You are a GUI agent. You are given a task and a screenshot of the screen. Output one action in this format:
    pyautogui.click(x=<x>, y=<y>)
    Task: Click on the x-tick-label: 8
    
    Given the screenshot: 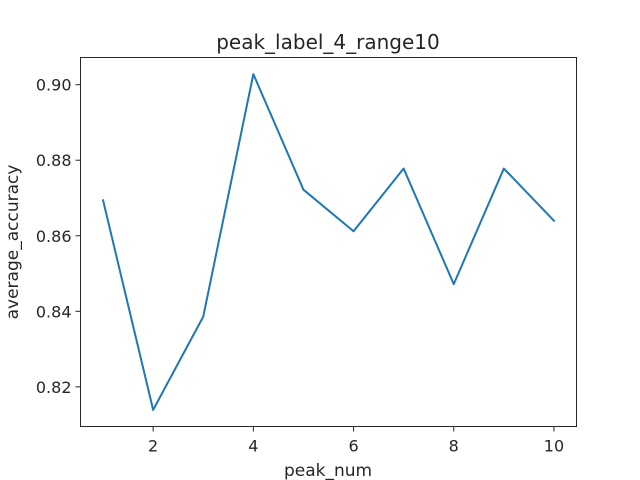 What is the action you would take?
    pyautogui.click(x=454, y=446)
    